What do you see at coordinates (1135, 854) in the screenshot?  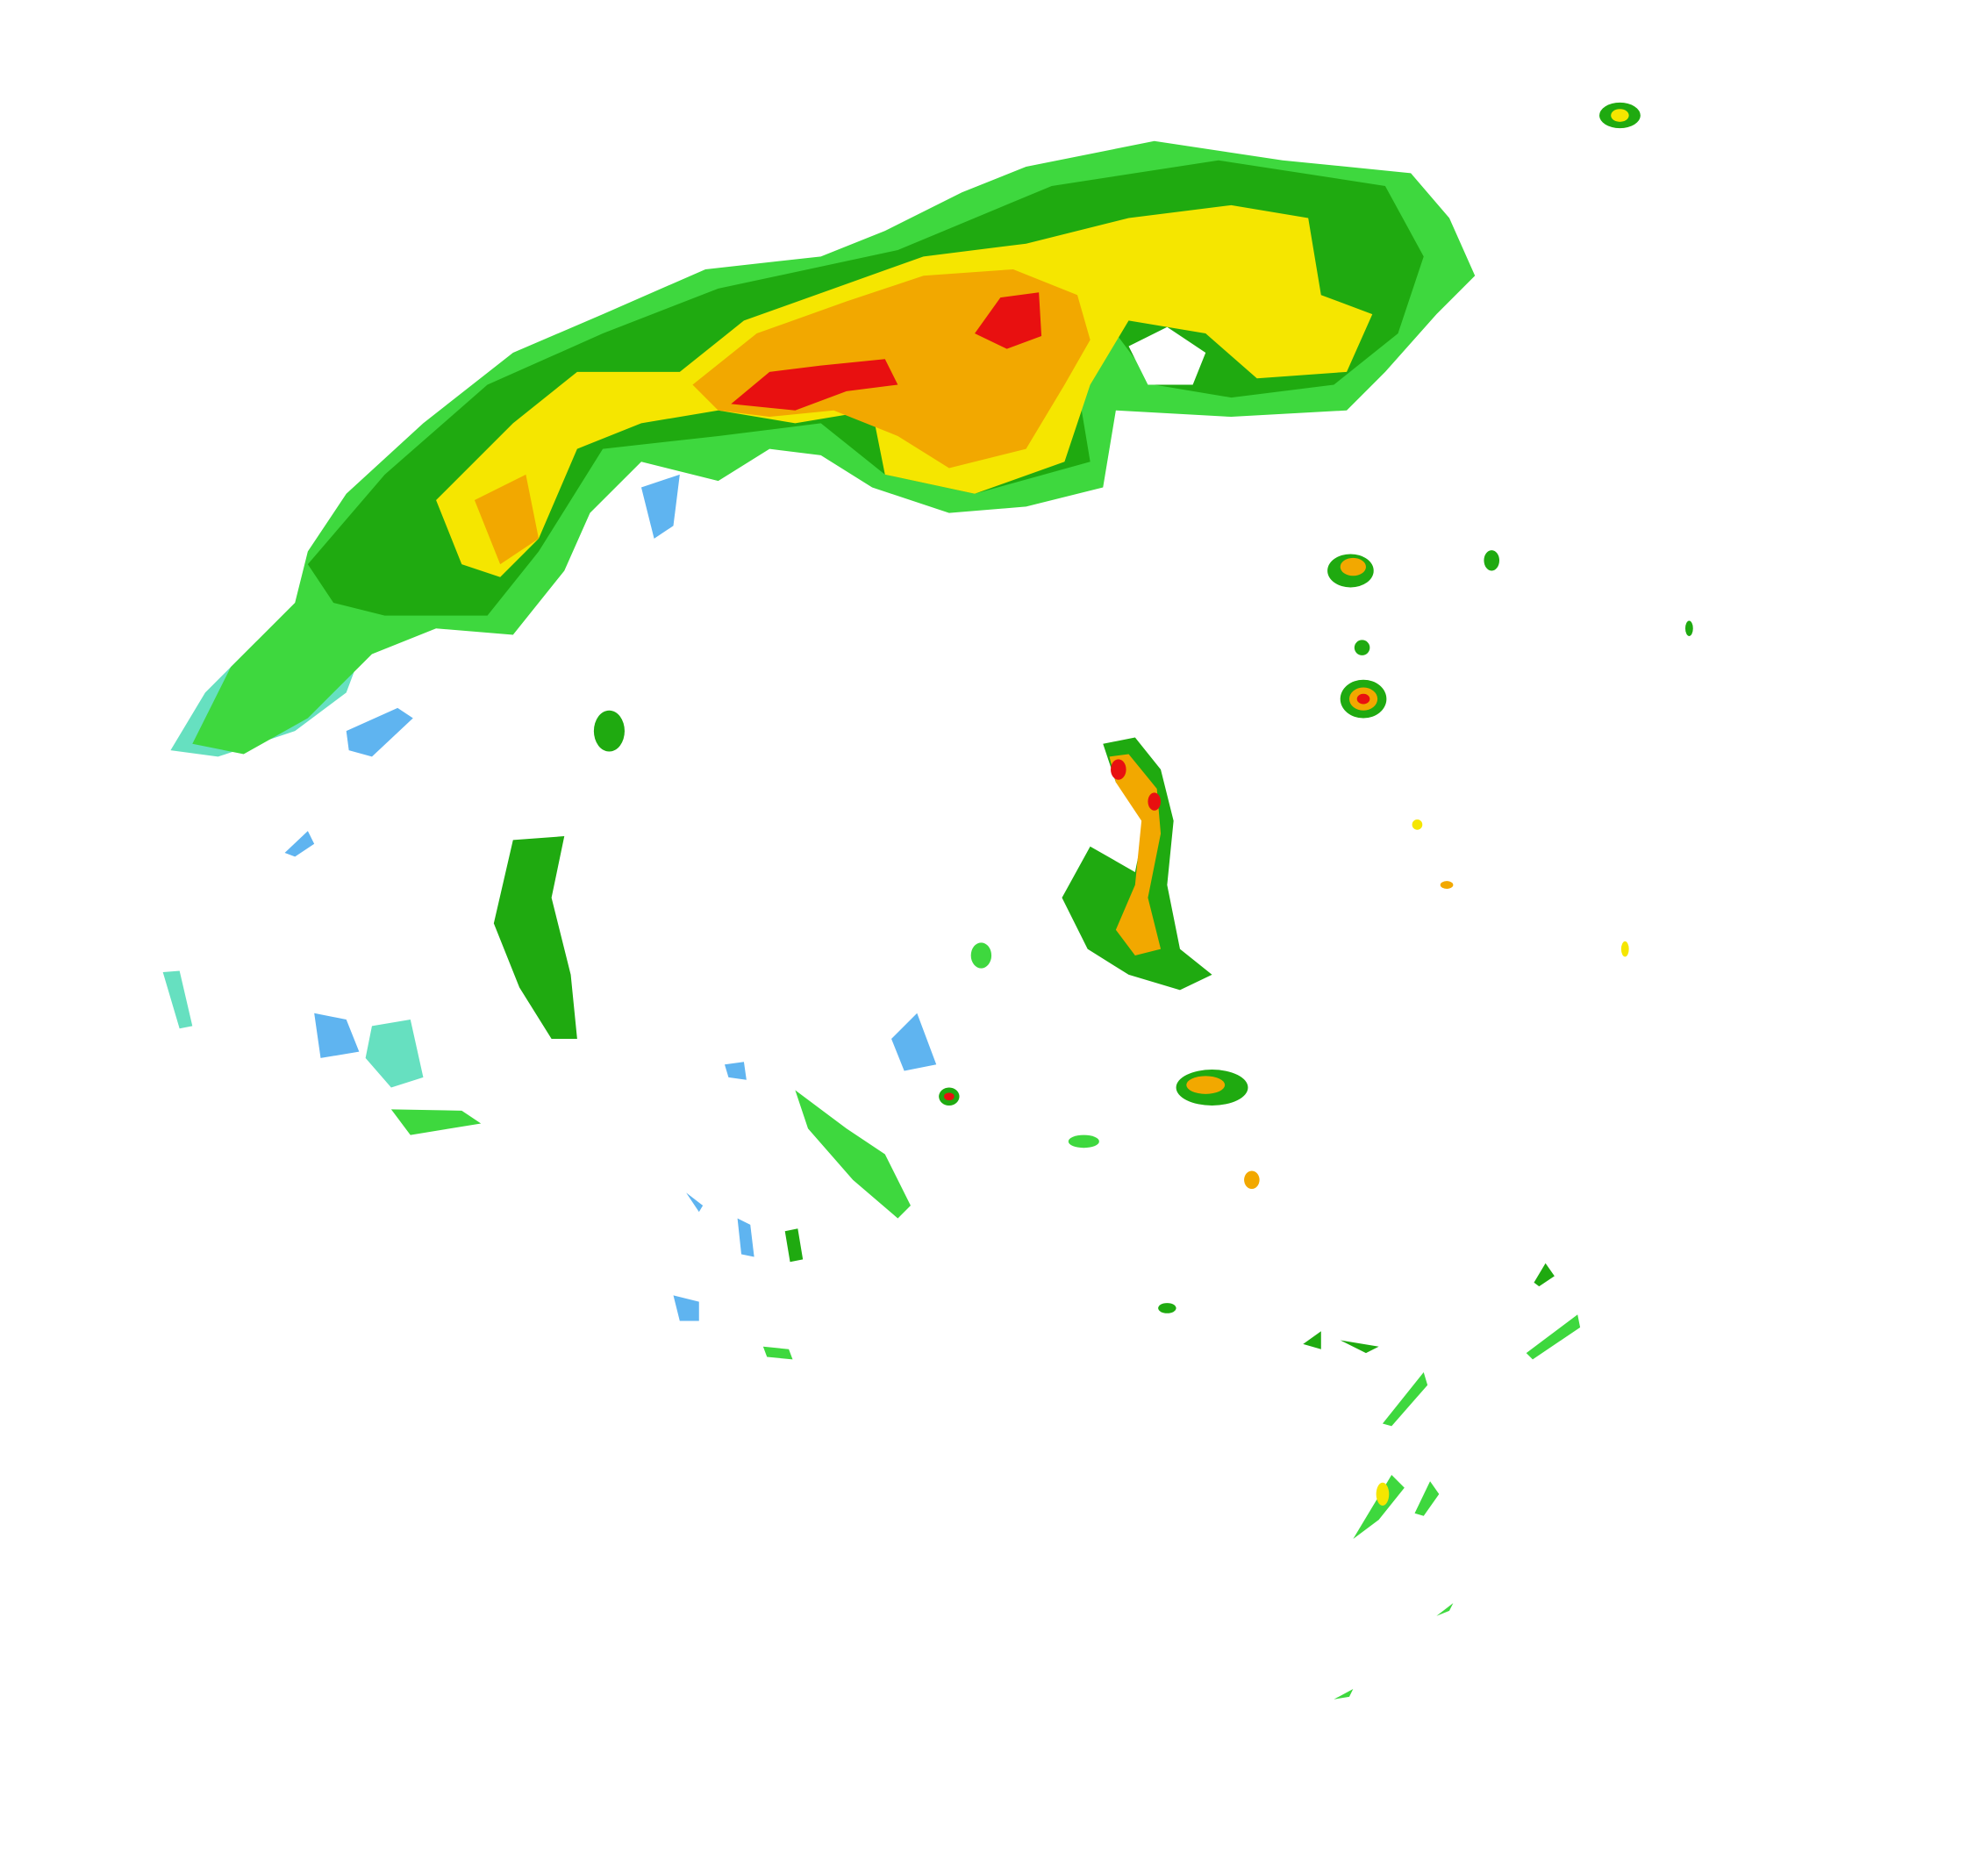 I see `cell-line-core` at bounding box center [1135, 854].